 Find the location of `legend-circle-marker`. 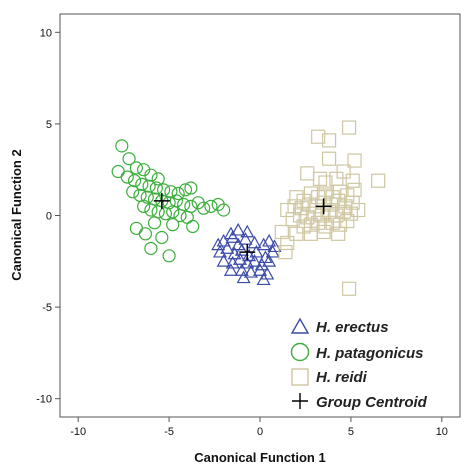

legend-circle-marker is located at coordinates (300, 352).